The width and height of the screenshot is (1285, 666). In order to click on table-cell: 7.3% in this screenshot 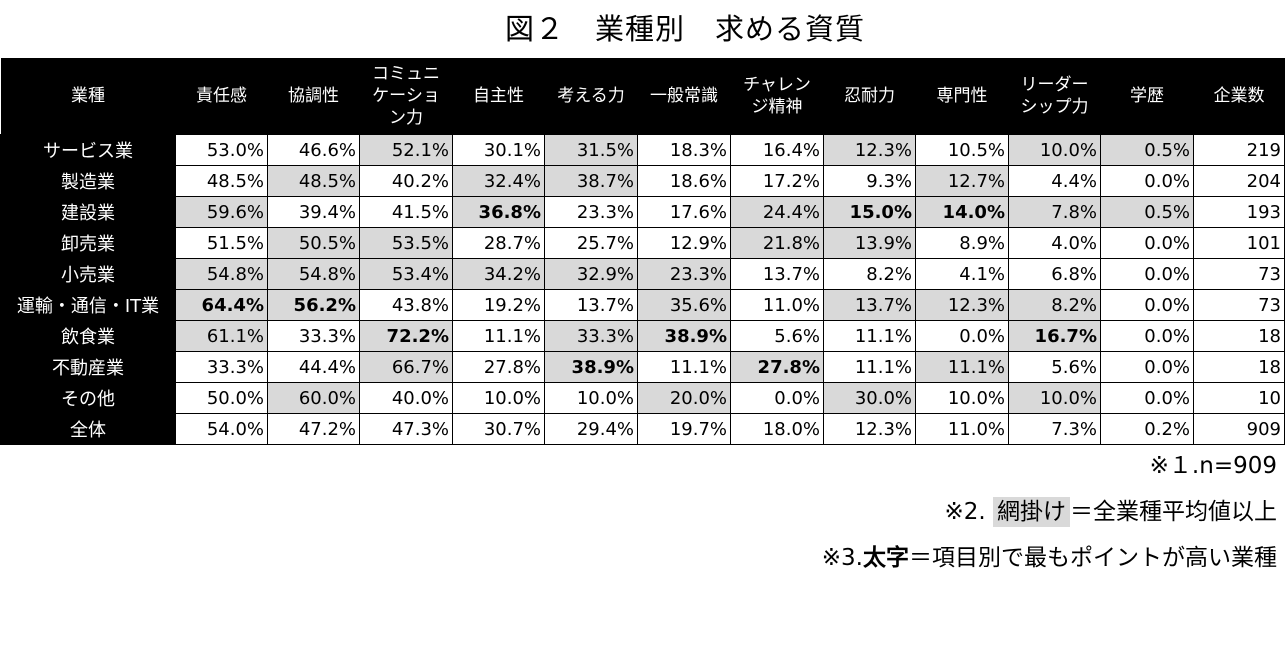, I will do `click(1054, 429)`.